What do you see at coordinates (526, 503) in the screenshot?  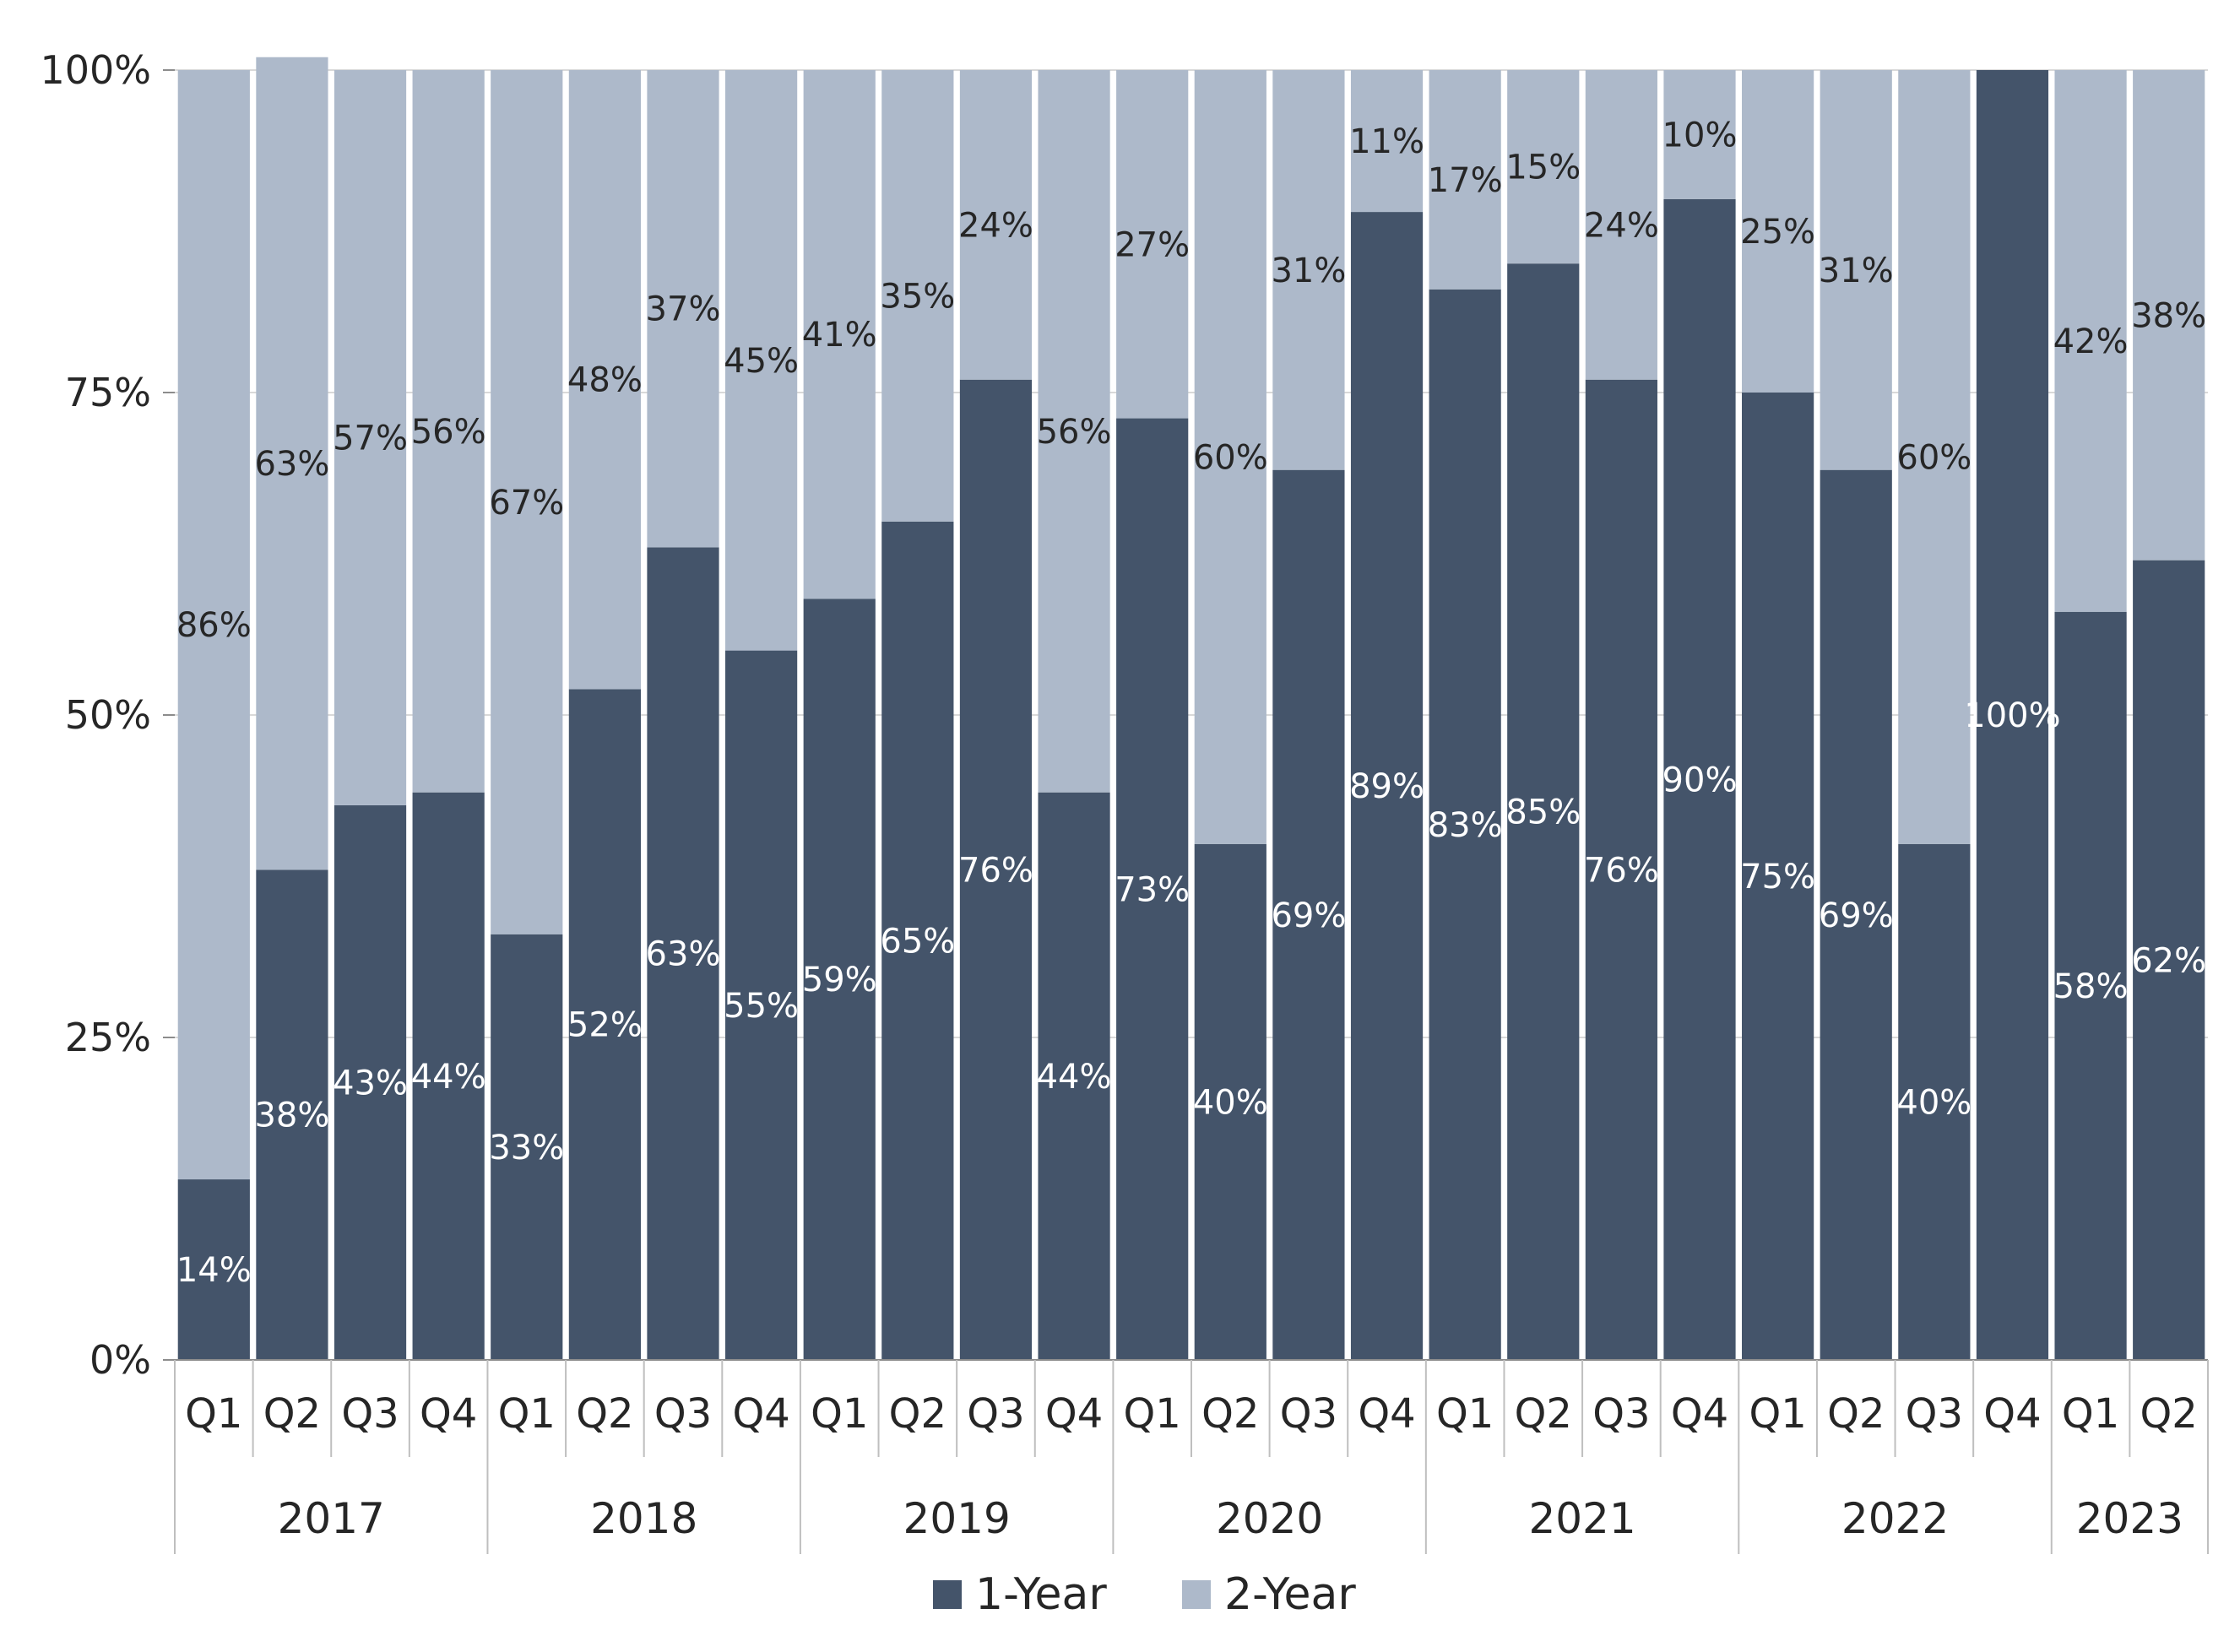 I see `data-label: 67%` at bounding box center [526, 503].